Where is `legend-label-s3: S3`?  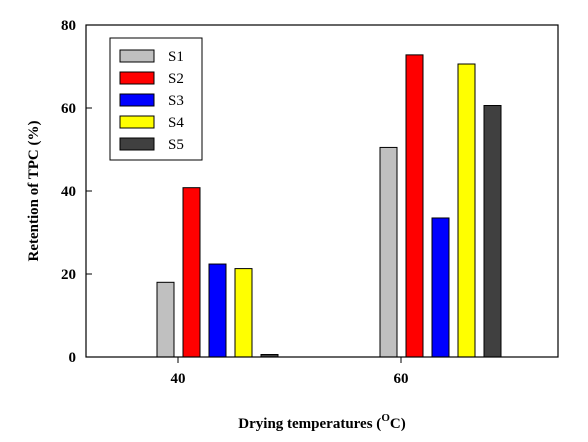
legend-label-s3: S3 is located at coordinates (176, 101).